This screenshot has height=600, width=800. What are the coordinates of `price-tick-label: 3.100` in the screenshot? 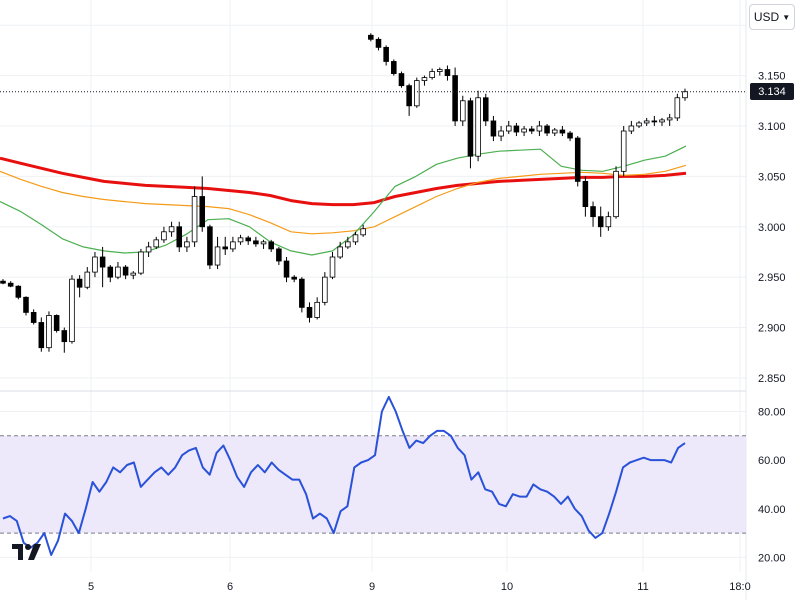 It's located at (772, 127).